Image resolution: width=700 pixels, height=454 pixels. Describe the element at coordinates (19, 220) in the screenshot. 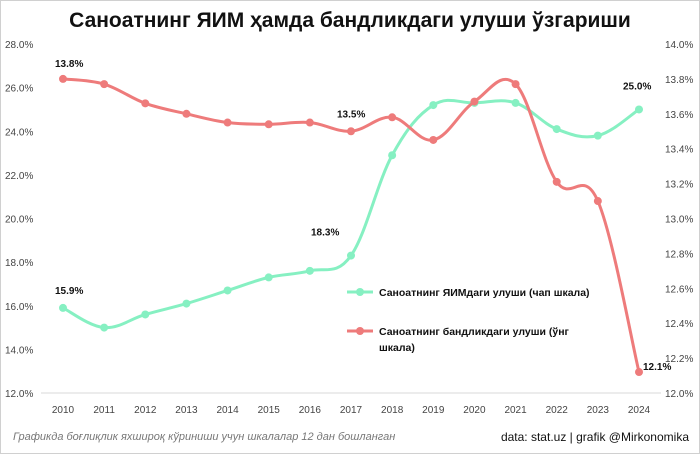

I see `left-tick-label: 20.0%` at that location.